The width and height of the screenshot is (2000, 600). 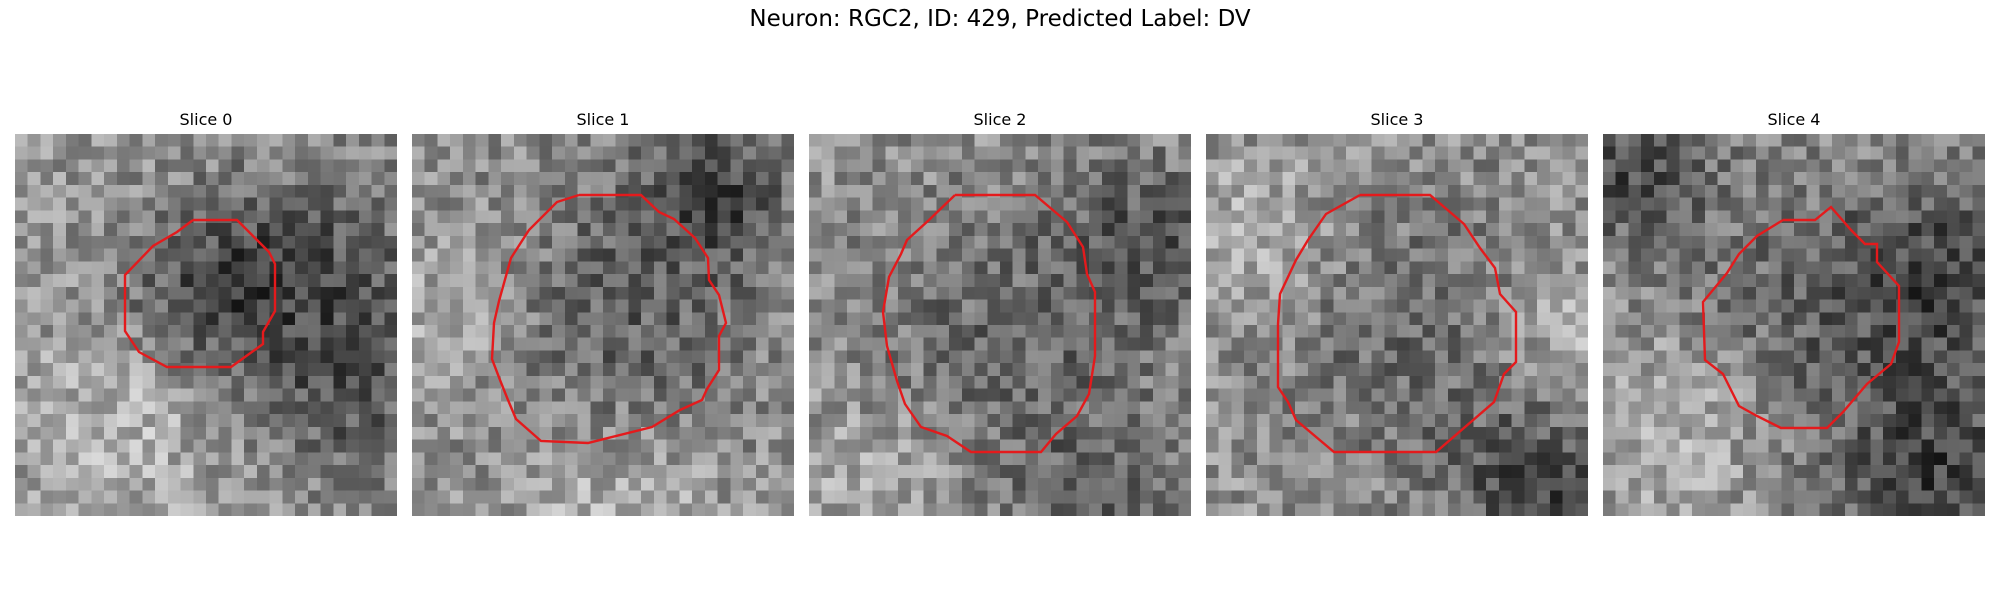 I want to click on slice-title-4: Slice 4, so click(x=1794, y=119).